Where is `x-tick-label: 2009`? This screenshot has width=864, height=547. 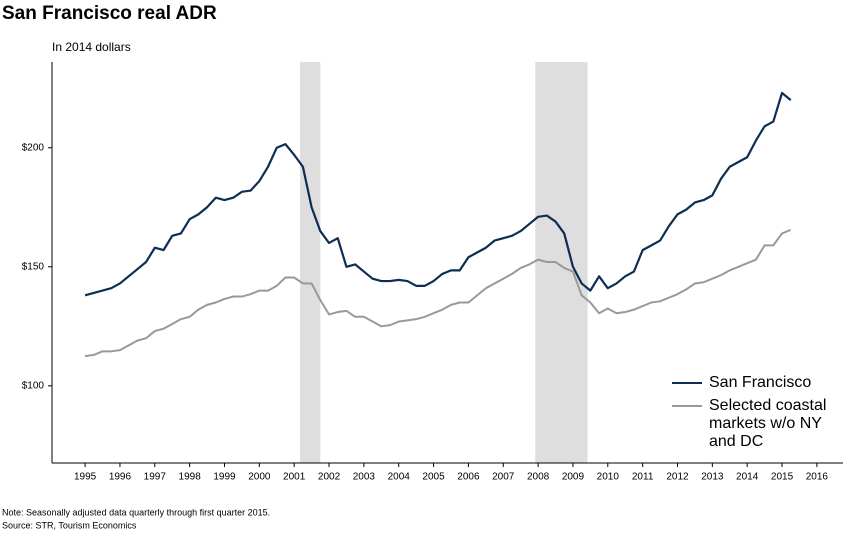
x-tick-label: 2009 is located at coordinates (573, 477).